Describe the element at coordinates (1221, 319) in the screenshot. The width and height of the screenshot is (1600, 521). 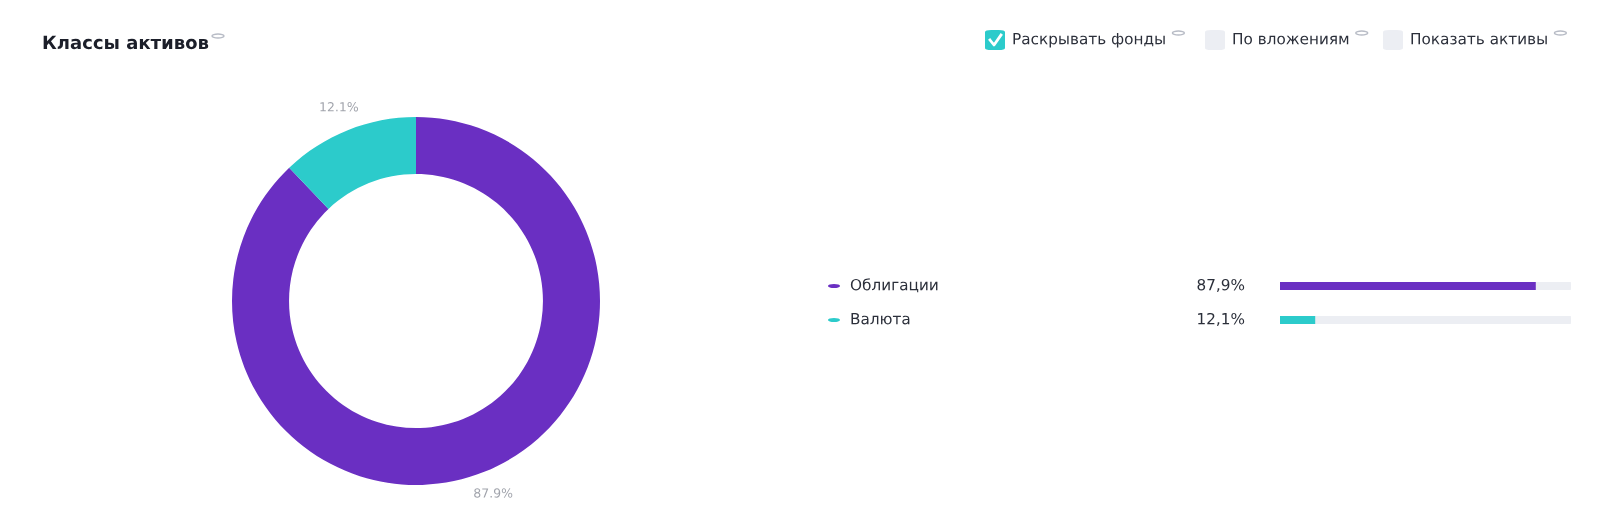
I see `data-label: 12,1%` at that location.